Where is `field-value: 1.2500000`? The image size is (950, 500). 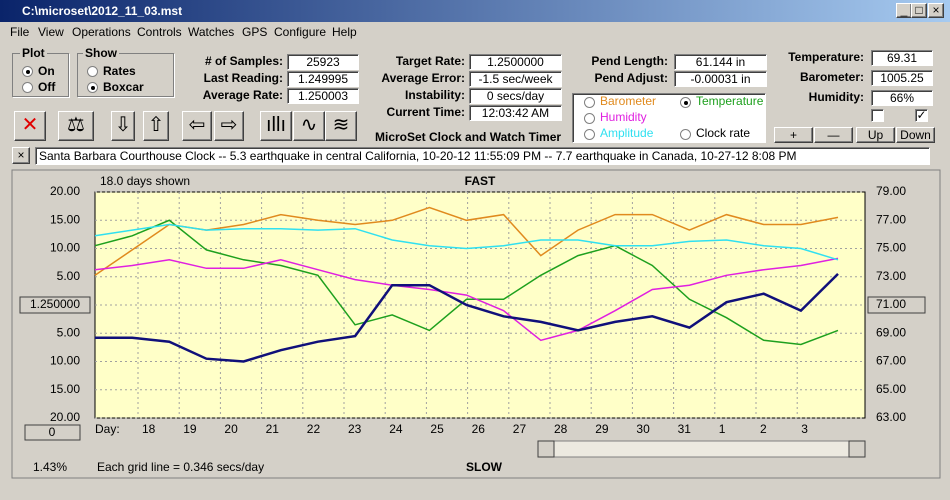
field-value: 1.2500000 is located at coordinates (515, 62).